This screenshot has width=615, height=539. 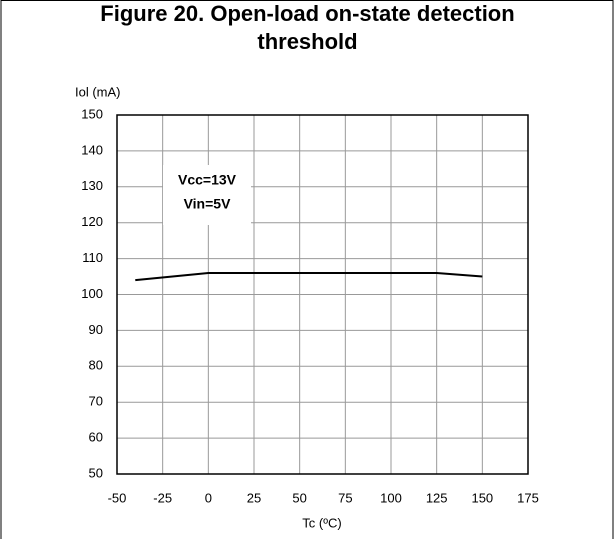 What do you see at coordinates (92, 293) in the screenshot?
I see `y-tick-label: 100` at bounding box center [92, 293].